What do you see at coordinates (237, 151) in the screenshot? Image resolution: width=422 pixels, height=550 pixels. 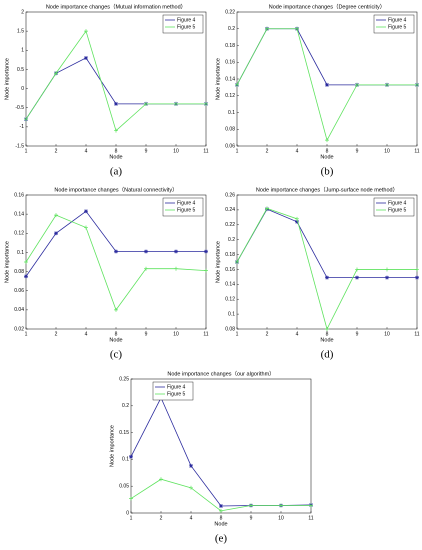 I see `x-tick-label: 1` at bounding box center [237, 151].